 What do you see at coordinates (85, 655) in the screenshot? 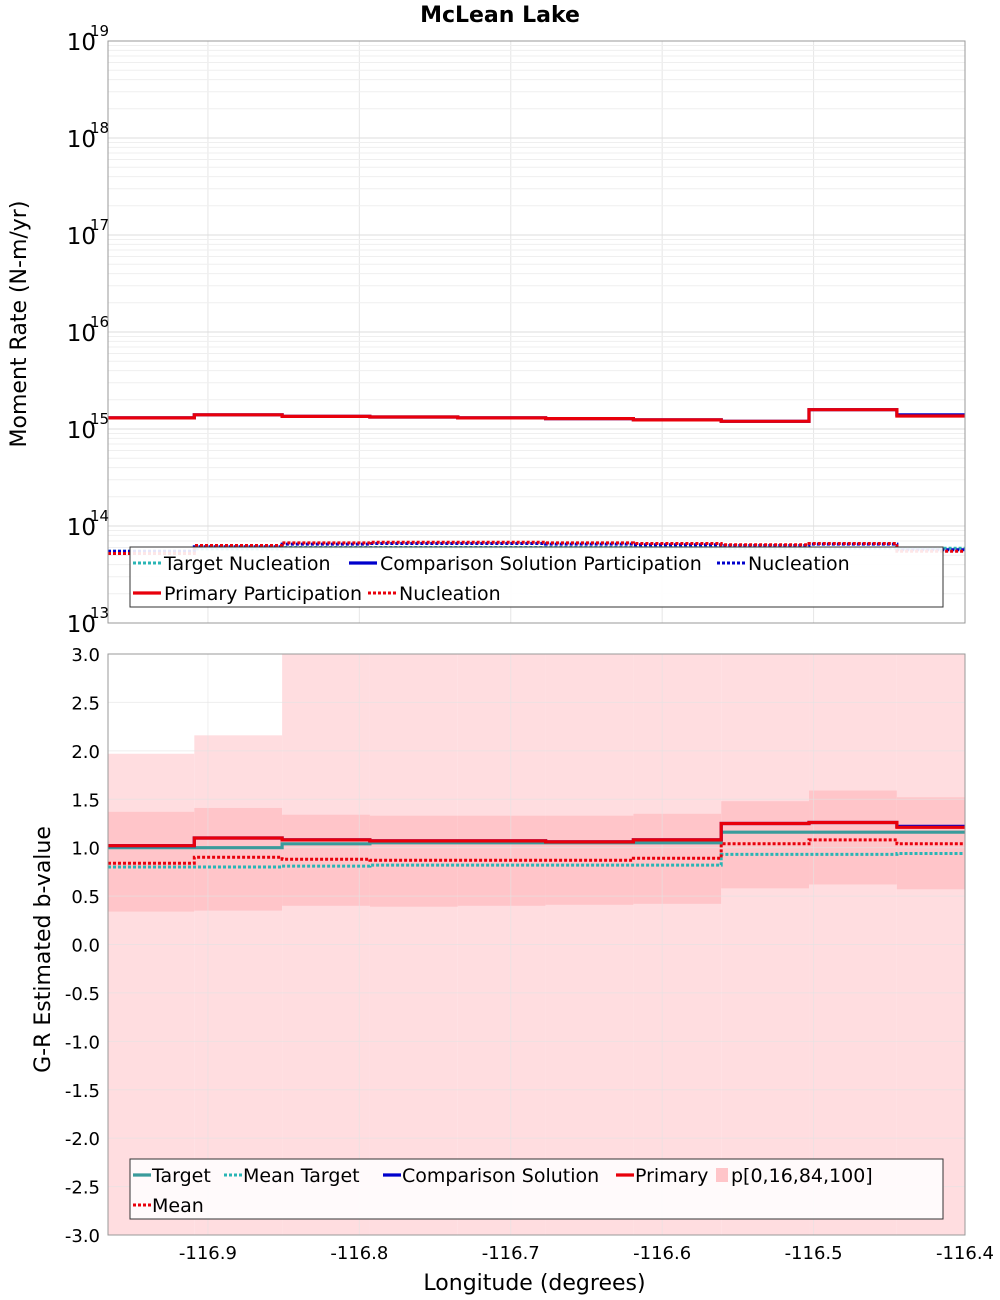
I see `y-tick-label: 3.0` at bounding box center [85, 655].